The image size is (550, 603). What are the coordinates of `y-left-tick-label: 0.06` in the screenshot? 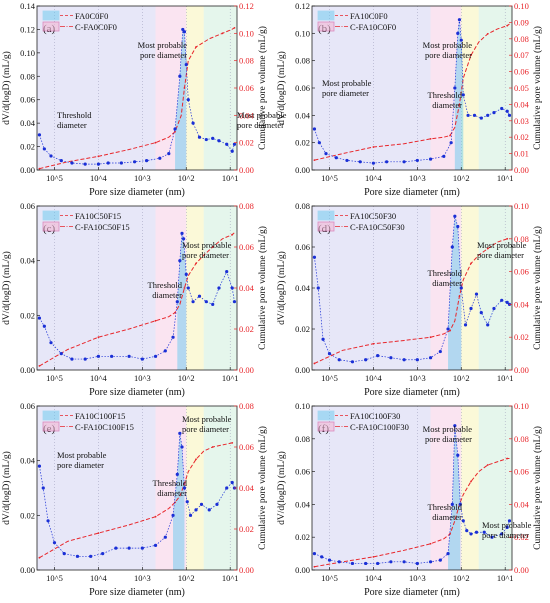 It's located at (302, 472).